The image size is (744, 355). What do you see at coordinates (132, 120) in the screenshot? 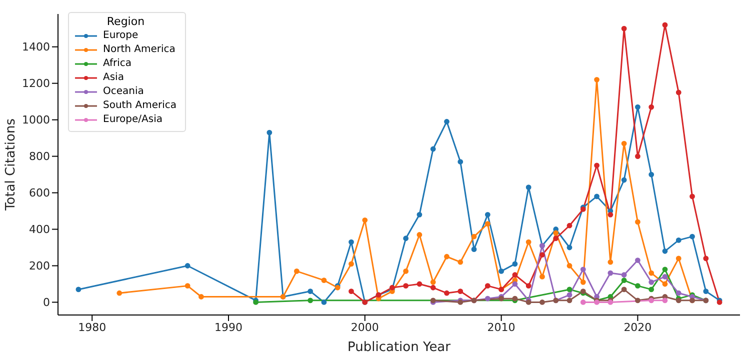
I see `legend-label: Europe/Asia` at bounding box center [132, 120].